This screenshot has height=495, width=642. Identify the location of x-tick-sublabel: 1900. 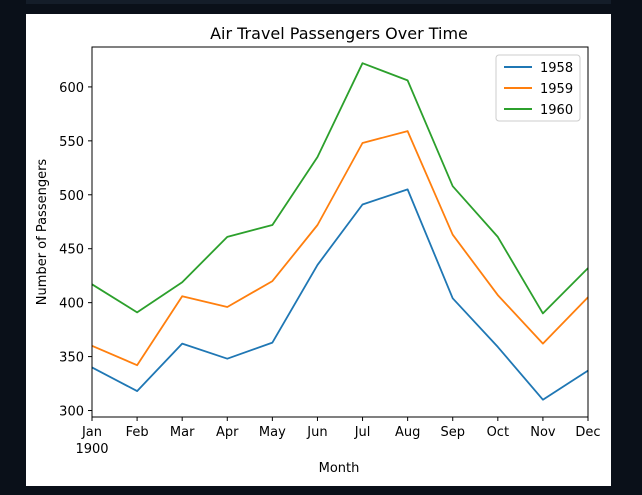
(91, 449).